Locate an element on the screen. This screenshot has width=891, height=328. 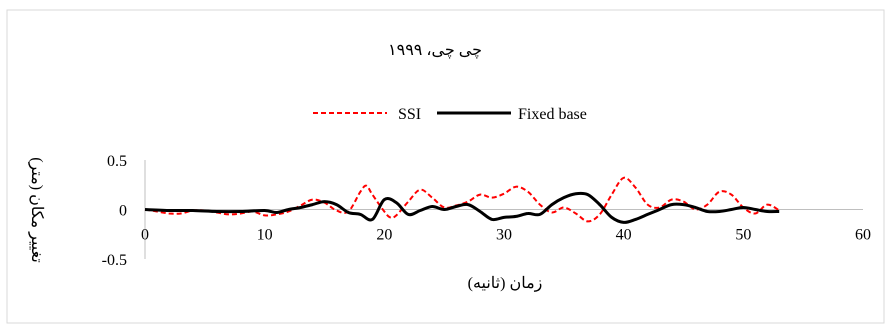
series-line-fixed-base is located at coordinates (462, 207).